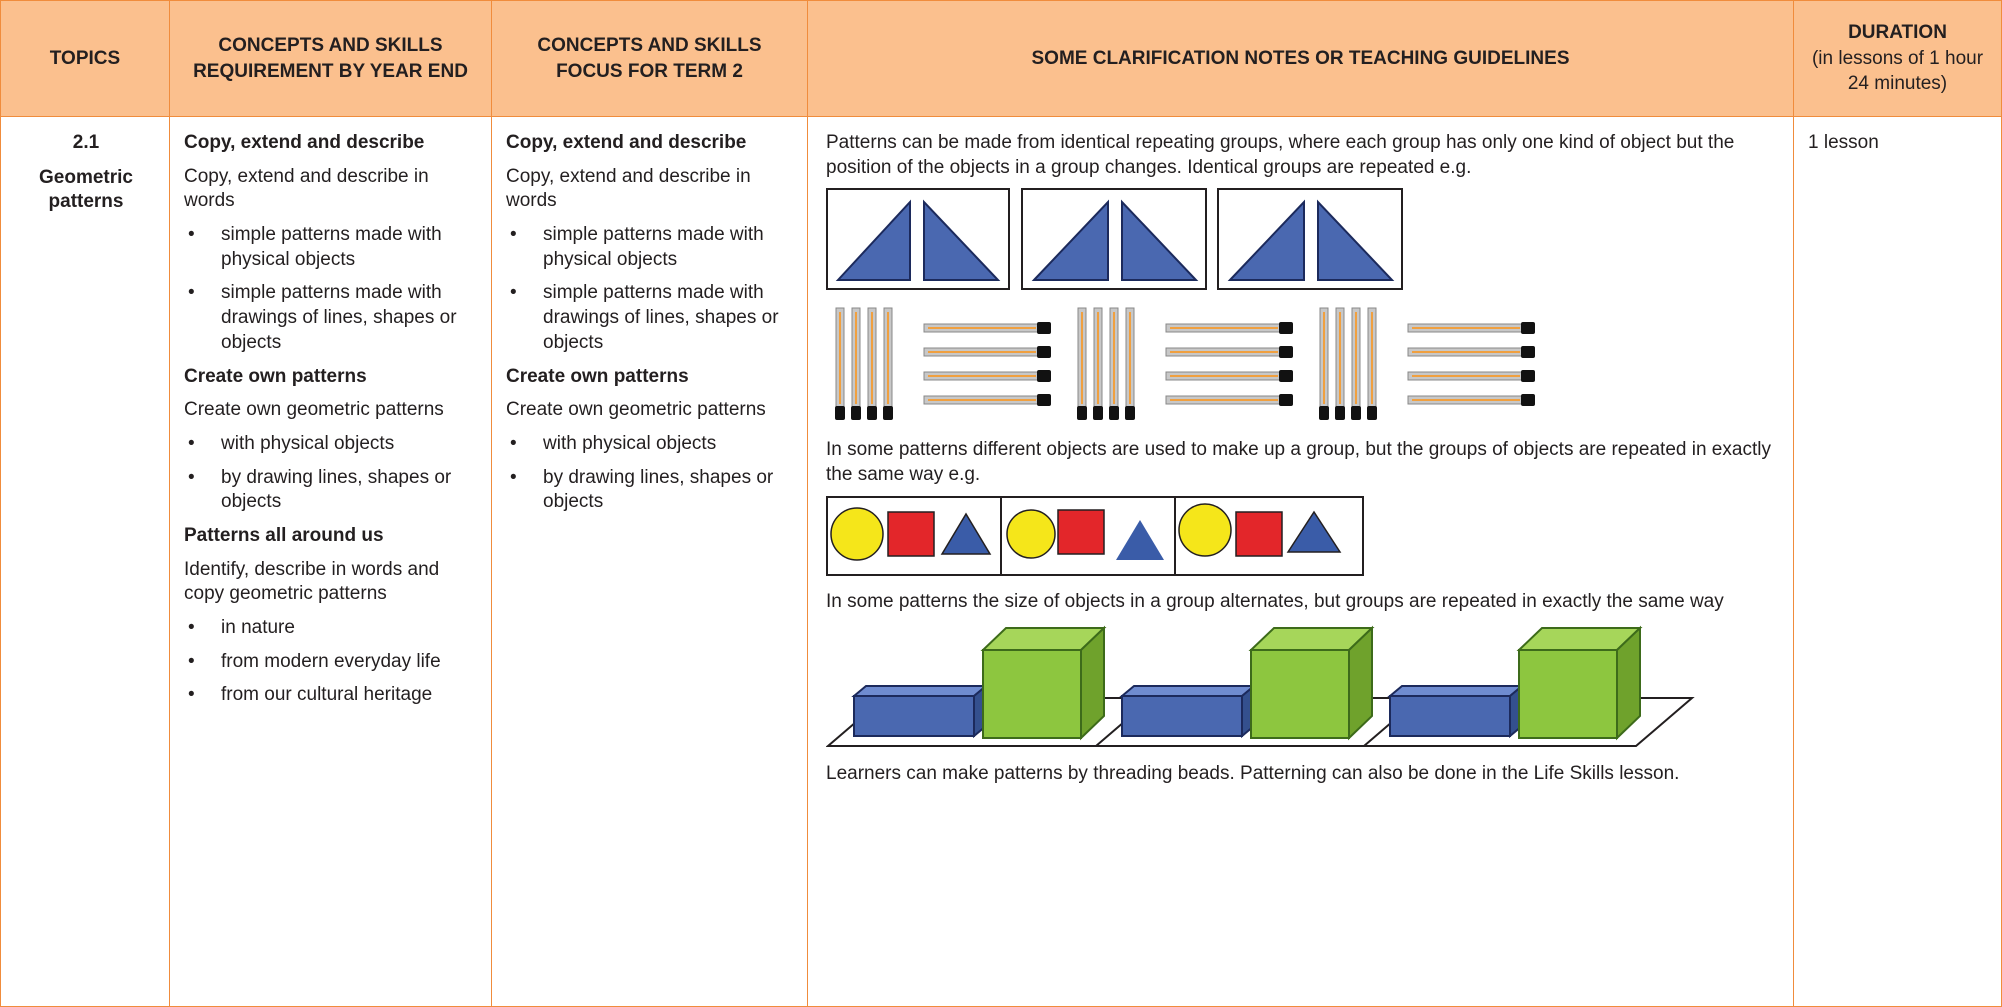  I want to click on topic-number: 2.1, so click(86, 142).